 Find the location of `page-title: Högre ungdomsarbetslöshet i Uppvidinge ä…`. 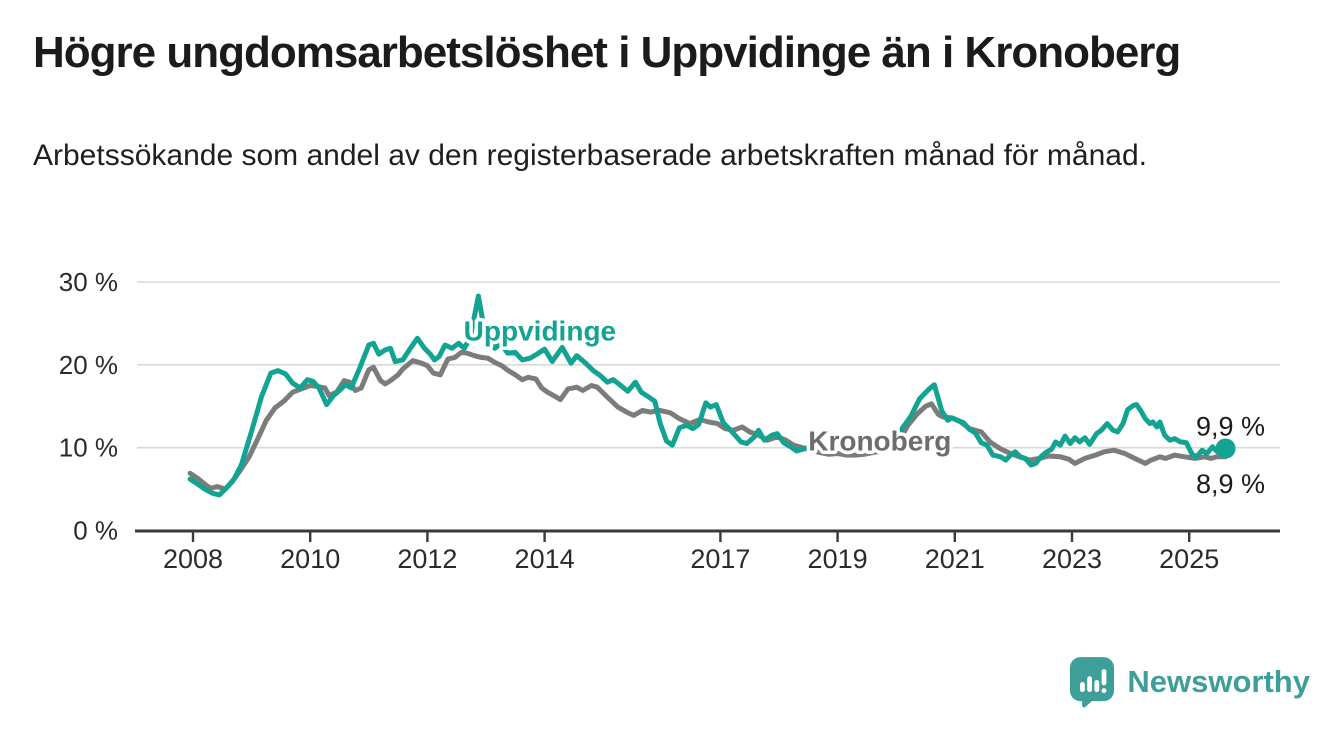

page-title: Högre ungdomsarbetslöshet i Uppvidinge ä… is located at coordinates (607, 52).